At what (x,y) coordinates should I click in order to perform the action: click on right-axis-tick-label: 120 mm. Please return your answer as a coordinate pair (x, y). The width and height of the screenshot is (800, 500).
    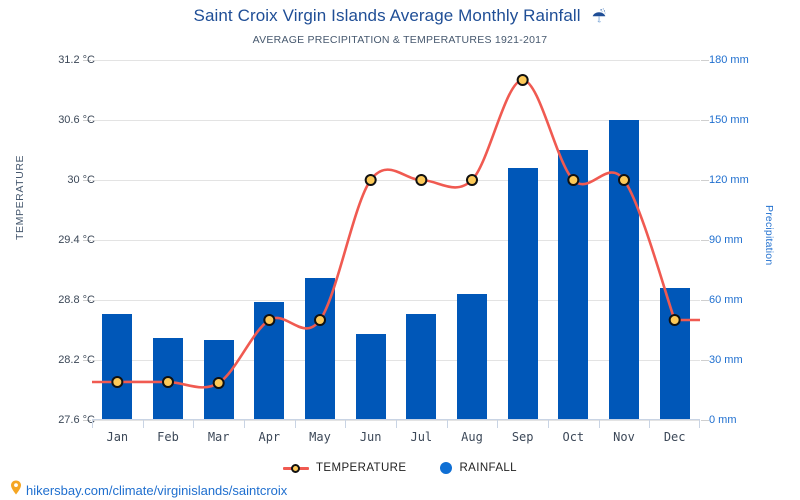
    Looking at the image, I should click on (729, 180).